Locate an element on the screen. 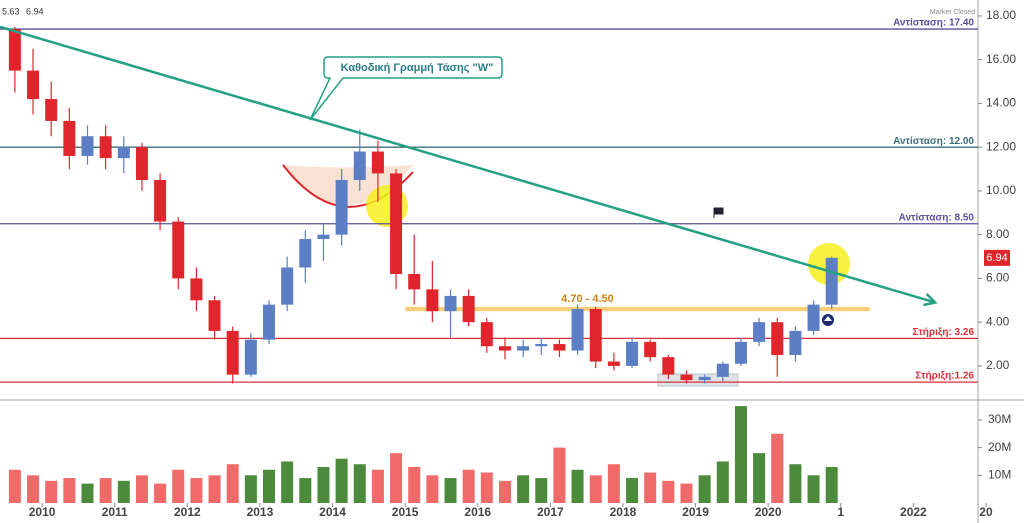 This screenshot has width=1024, height=523. market-status: Market Closed is located at coordinates (952, 12).